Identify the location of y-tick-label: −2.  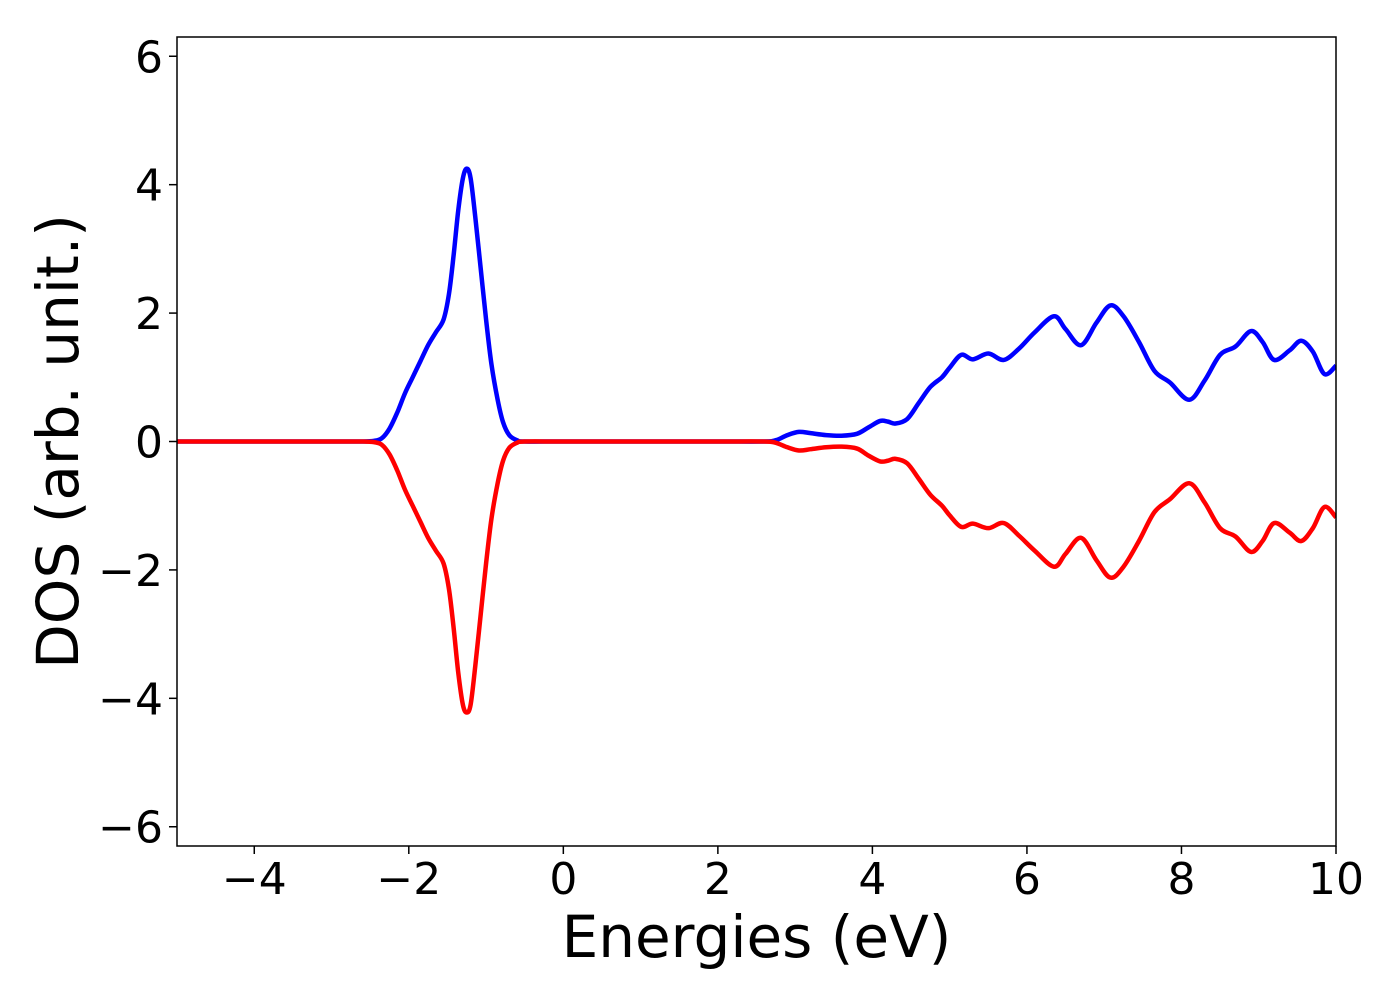
(130, 571).